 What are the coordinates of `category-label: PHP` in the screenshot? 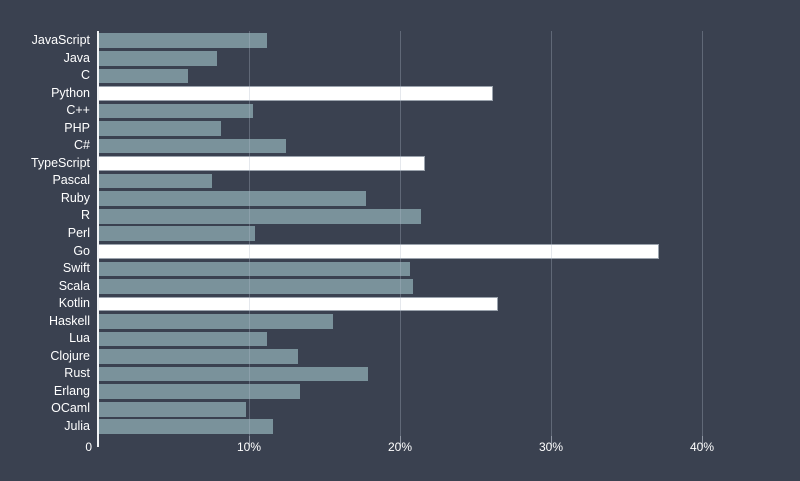 It's located at (77, 127).